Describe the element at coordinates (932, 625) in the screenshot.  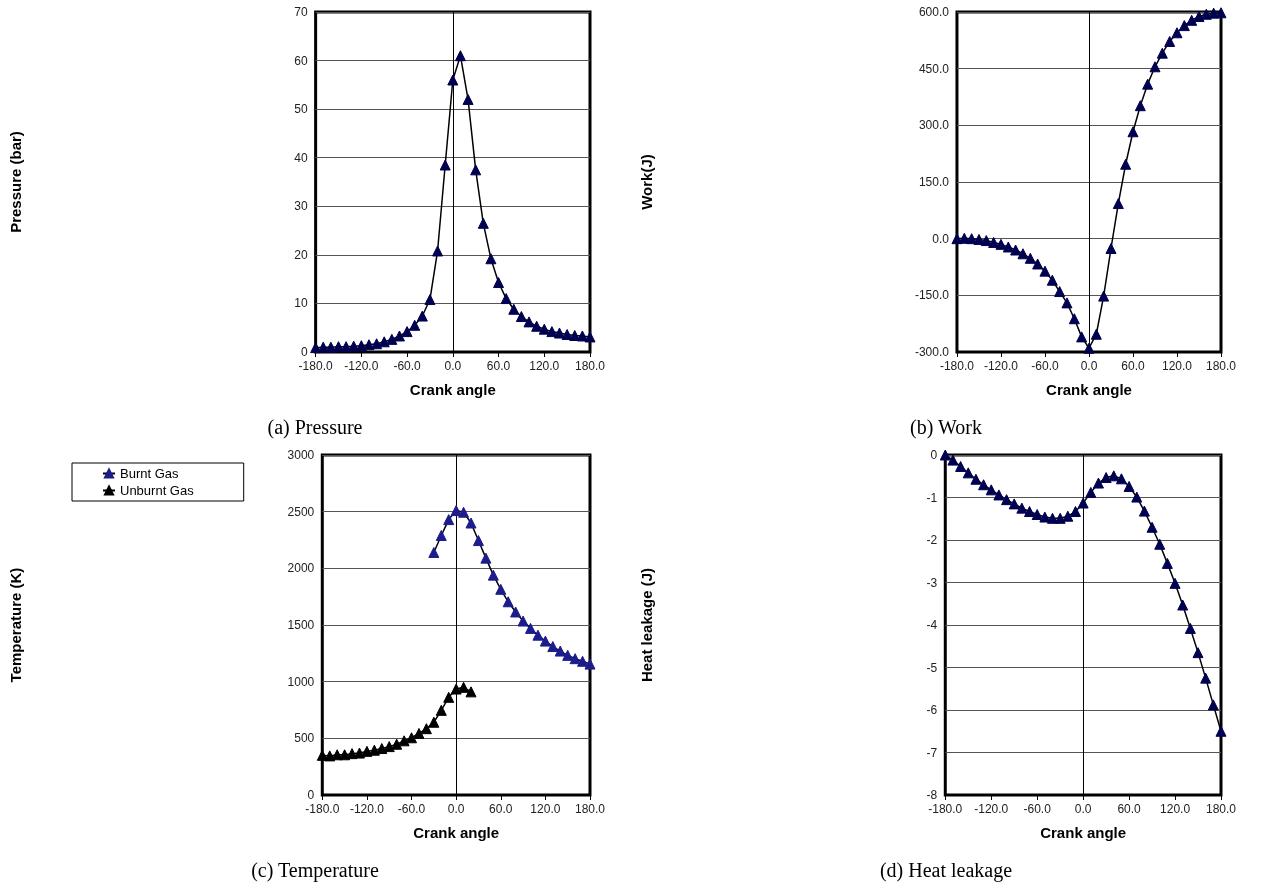
I see `y-tick-label: -4` at that location.